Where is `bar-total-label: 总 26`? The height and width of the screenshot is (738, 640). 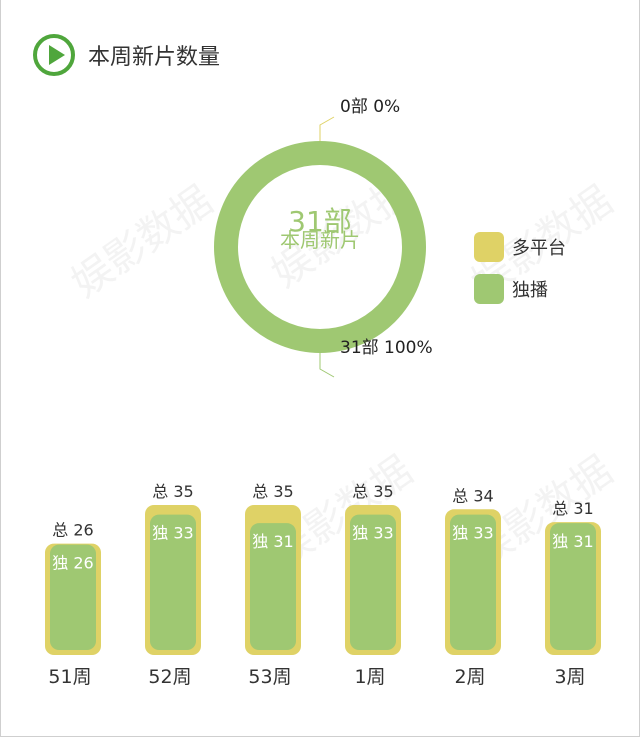
bar-total-label: 总 26 is located at coordinates (72, 530).